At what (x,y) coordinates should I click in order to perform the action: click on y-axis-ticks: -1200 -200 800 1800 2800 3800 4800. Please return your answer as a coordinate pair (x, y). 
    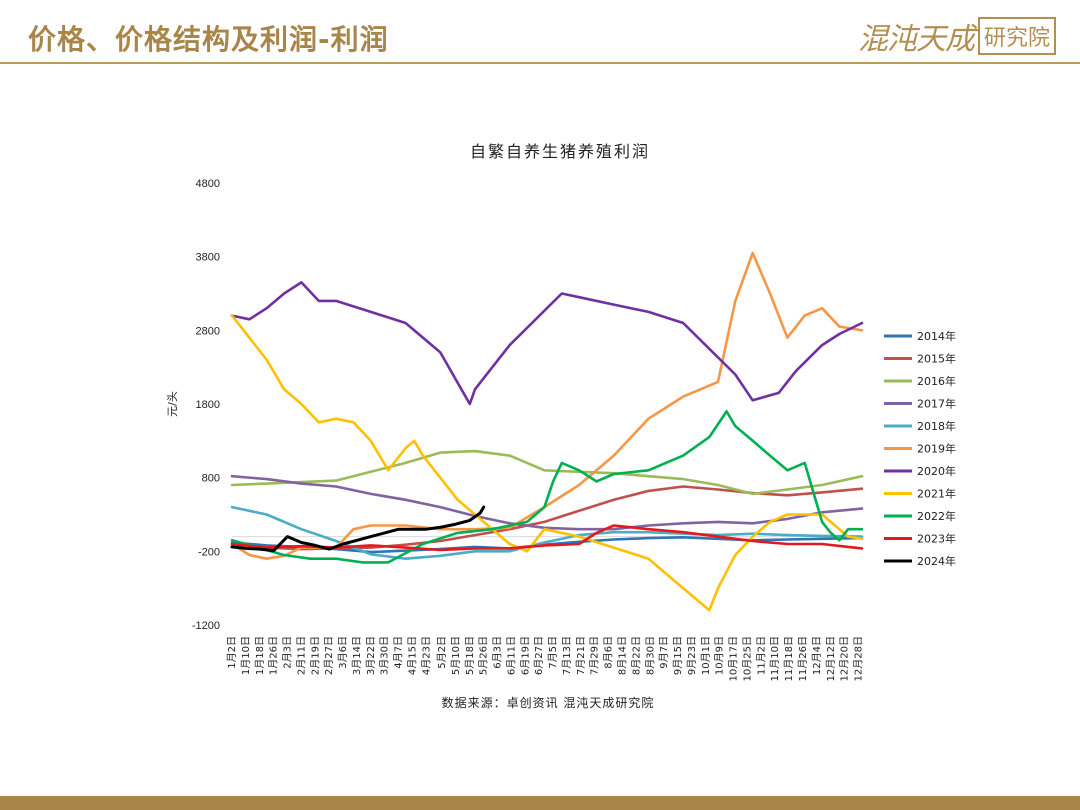
    Looking at the image, I should click on (206, 405).